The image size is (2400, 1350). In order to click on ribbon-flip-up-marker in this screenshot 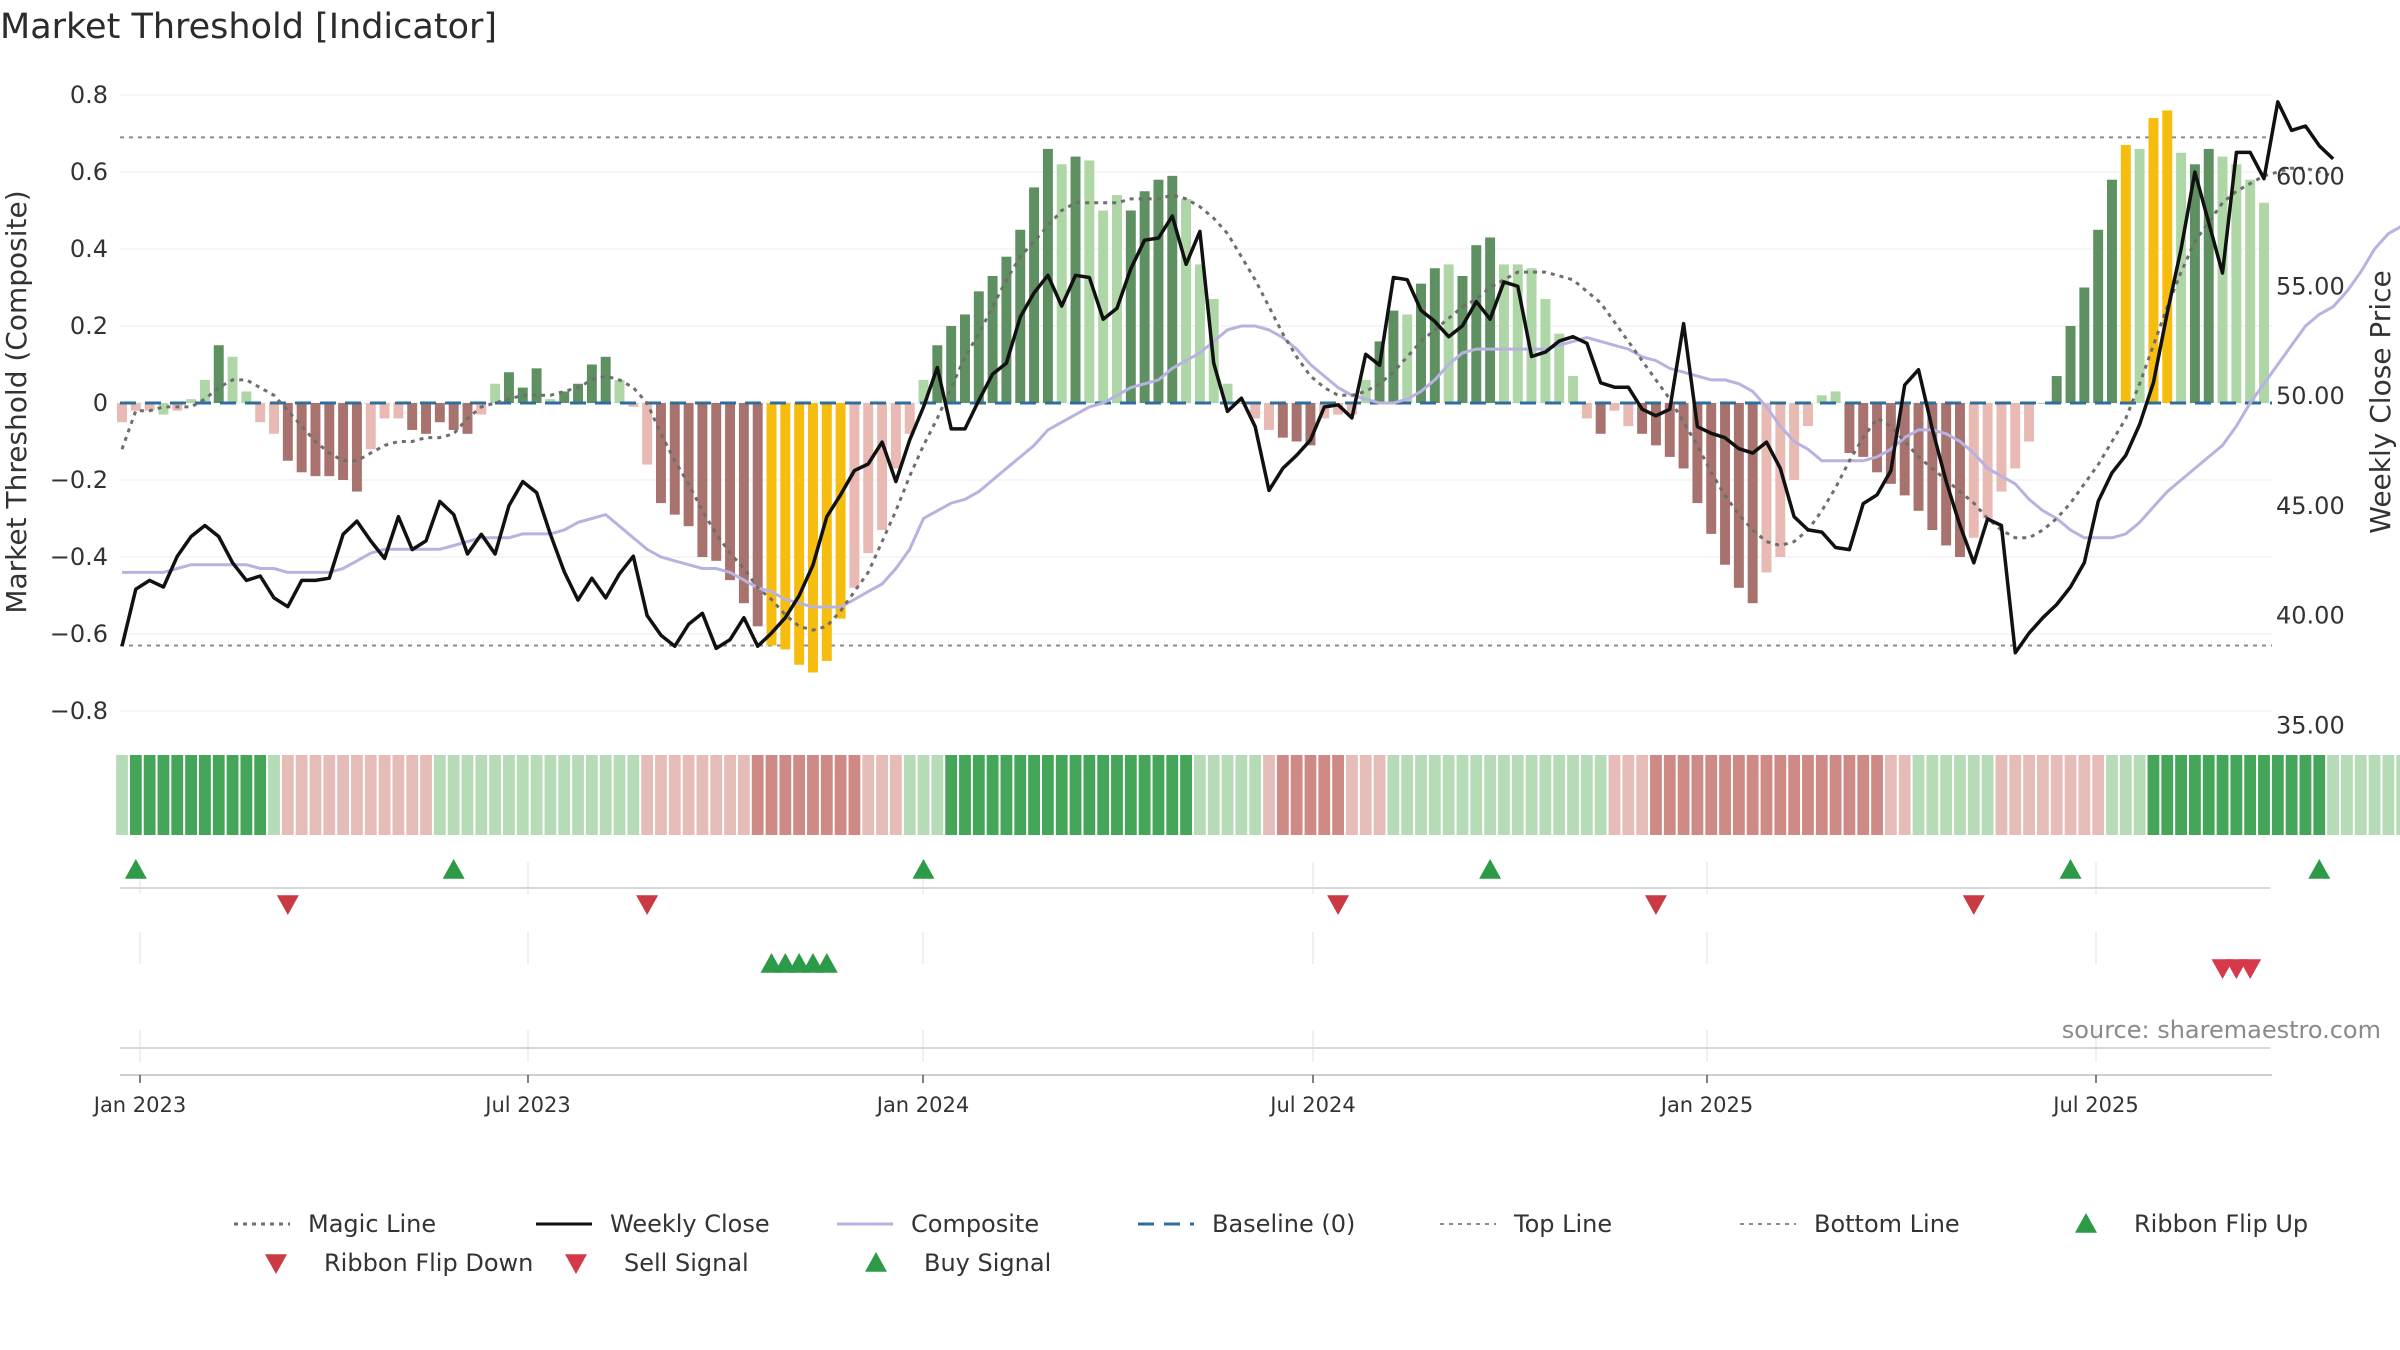, I will do `click(2319, 869)`.